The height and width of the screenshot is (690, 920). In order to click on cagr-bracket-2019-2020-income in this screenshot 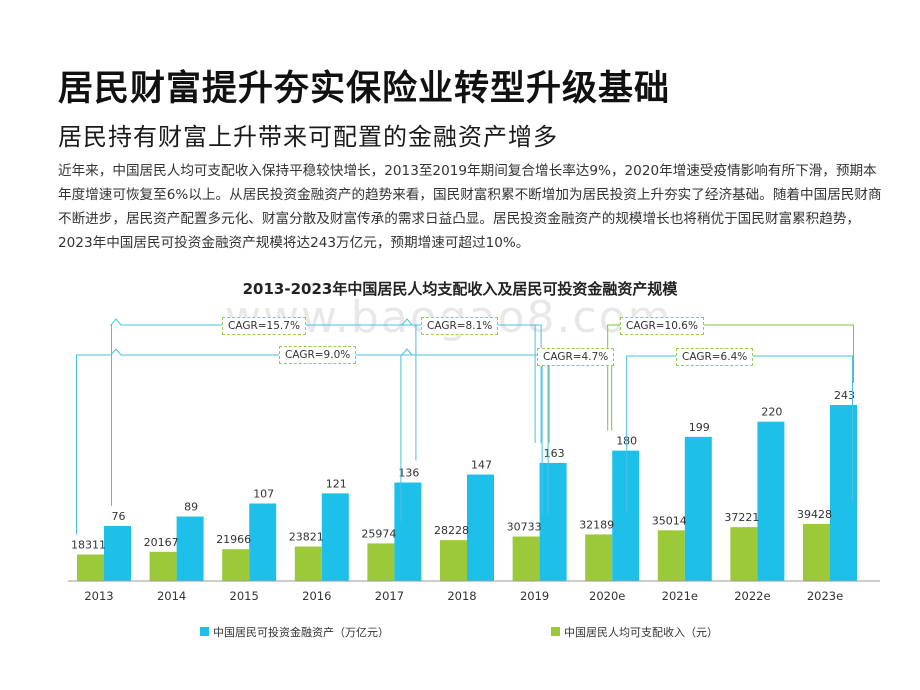, I will do `click(580, 399)`.